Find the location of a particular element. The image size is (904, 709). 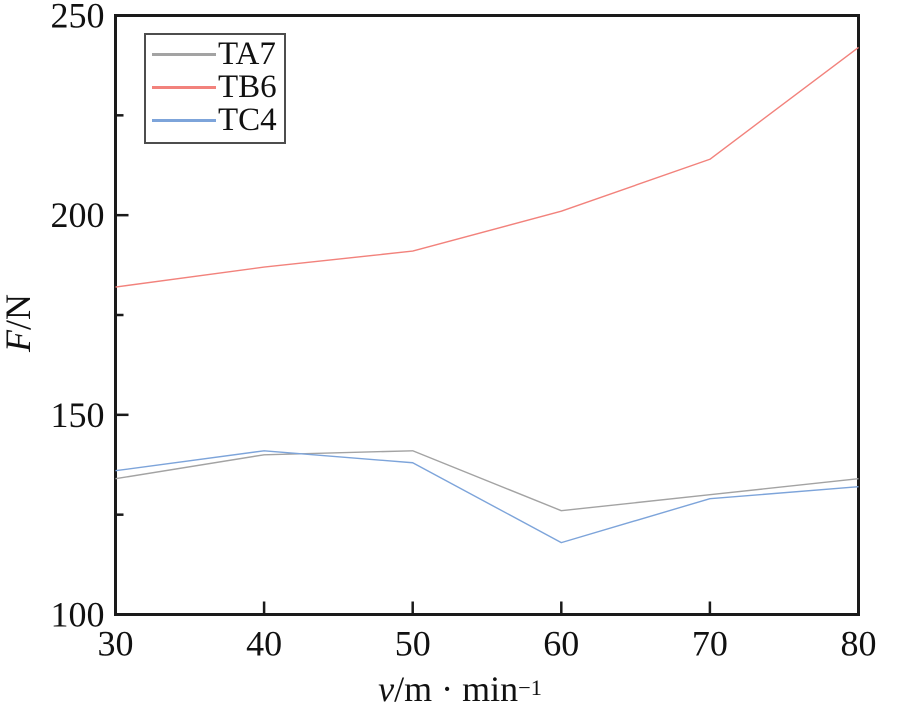

x-axis-exponent: −1 is located at coordinates (530, 687).